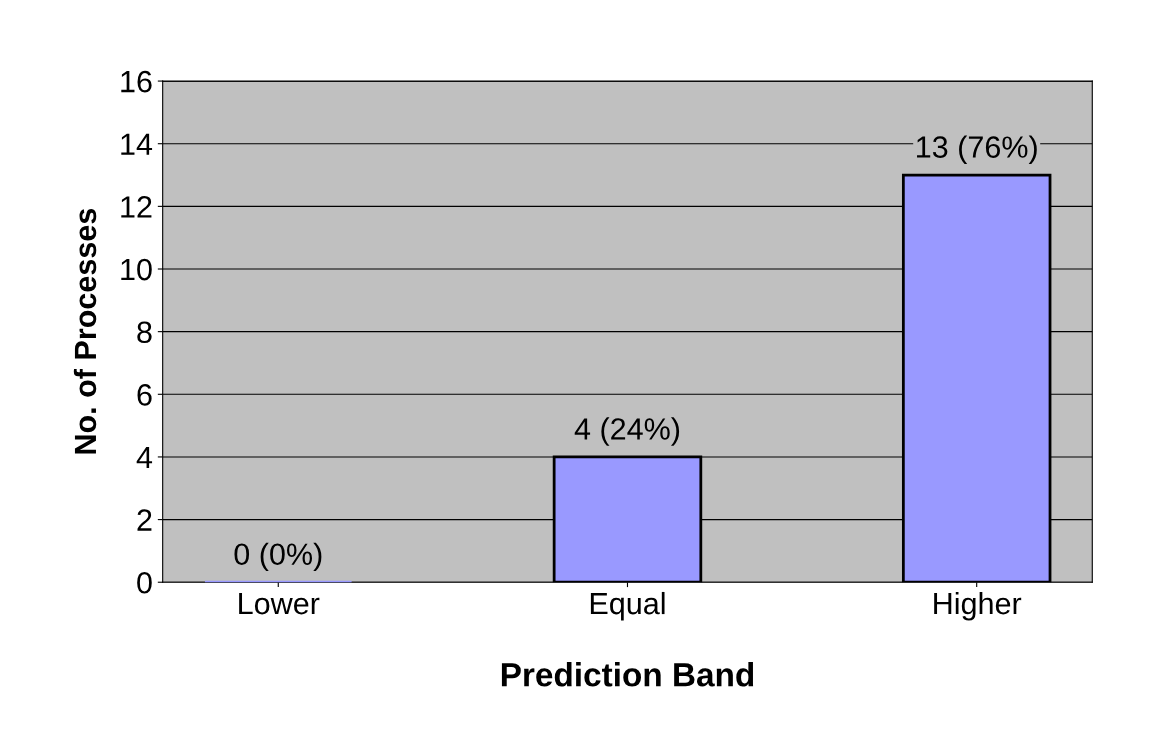  What do you see at coordinates (978, 606) in the screenshot?
I see `x-tick-label: Higher` at bounding box center [978, 606].